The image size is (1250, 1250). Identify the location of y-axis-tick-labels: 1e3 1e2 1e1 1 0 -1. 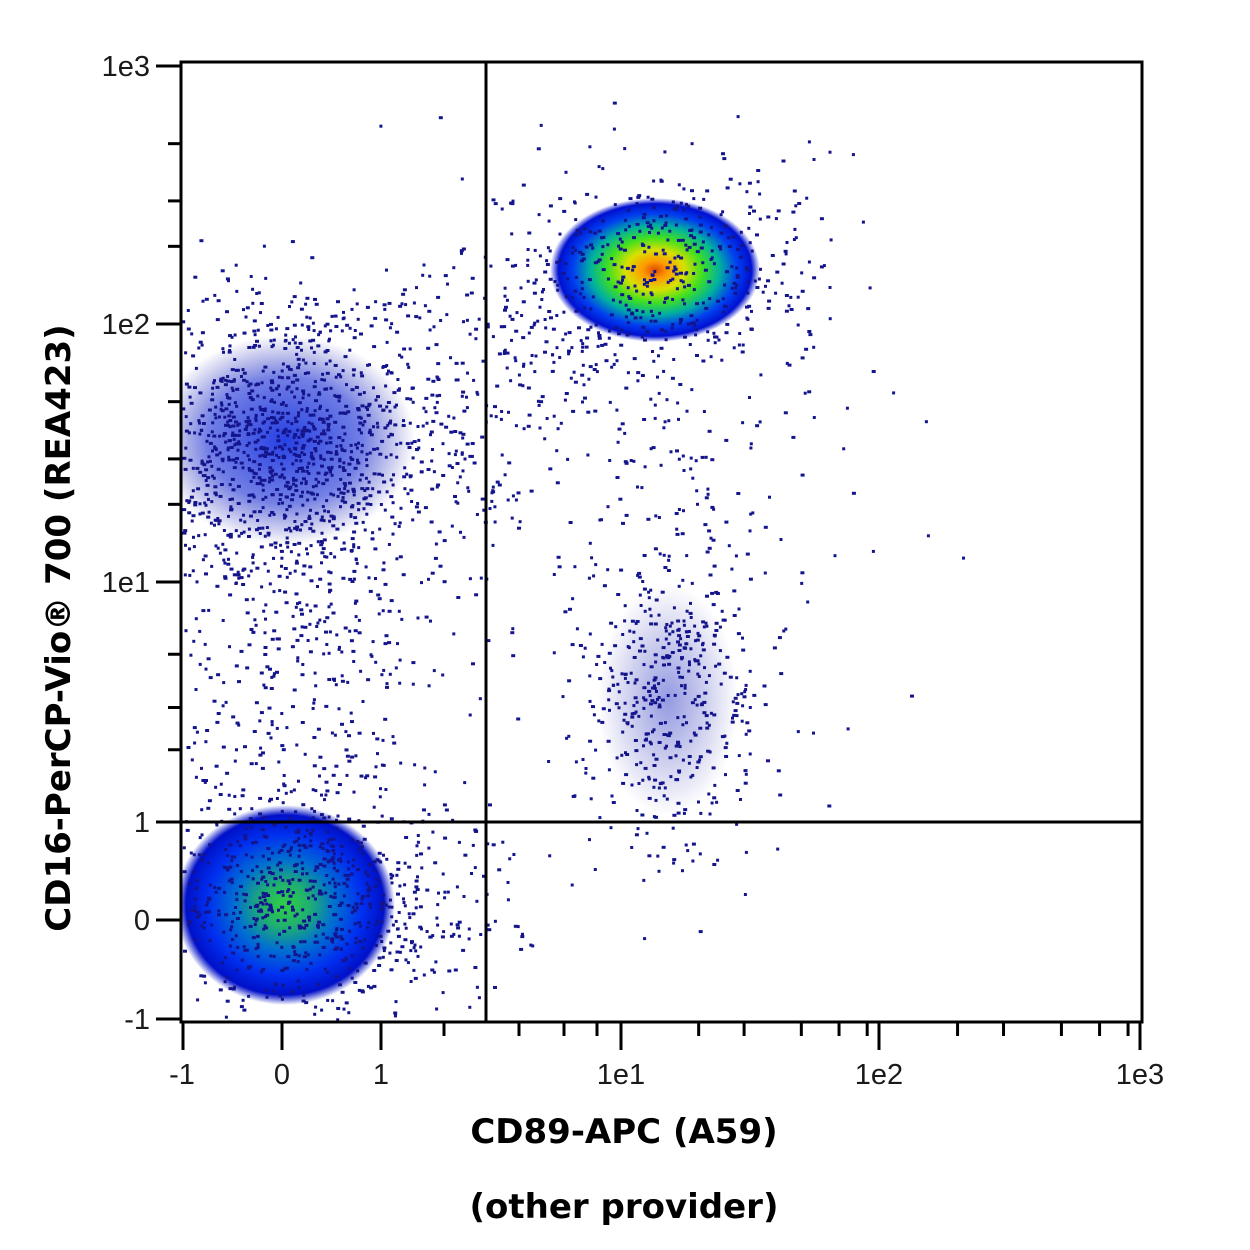
(126, 543).